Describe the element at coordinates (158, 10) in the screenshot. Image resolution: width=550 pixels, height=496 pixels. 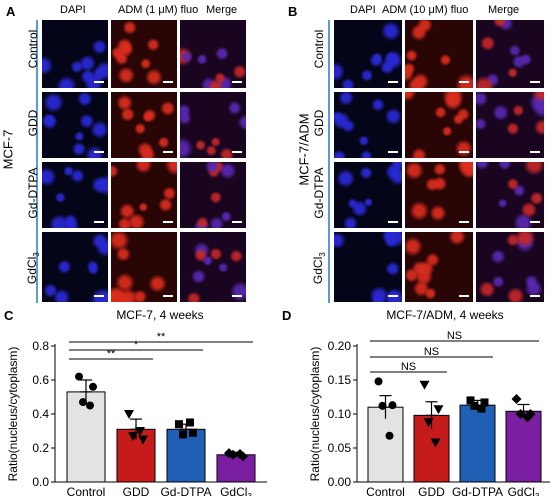
I see `panel-a-col-adm: ADM (1 μM) fluo` at that location.